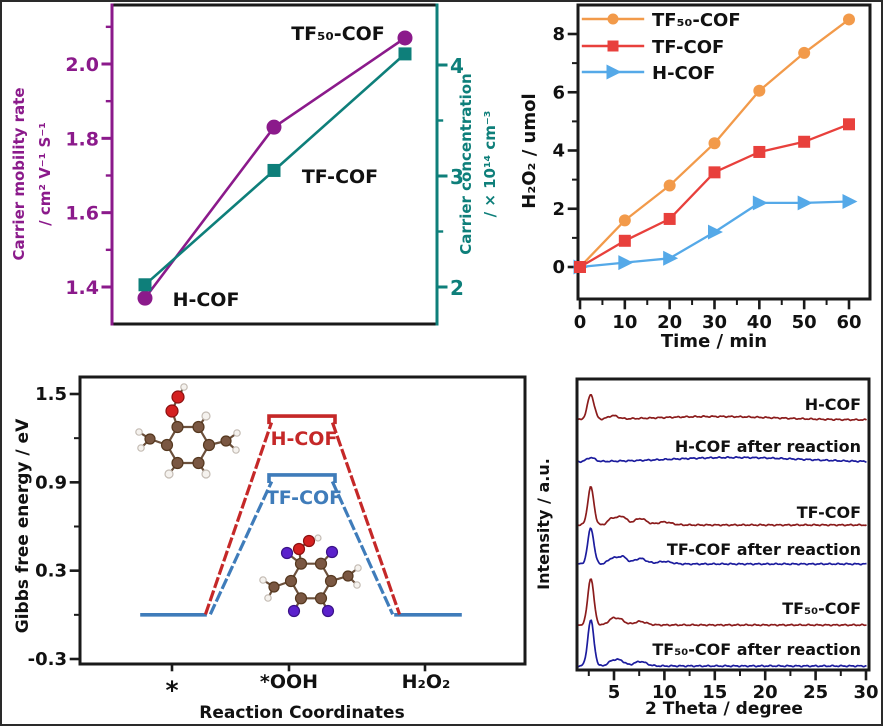 The width and height of the screenshot is (883, 726). Describe the element at coordinates (302, 478) in the screenshot. I see `energy-level-TF-COF` at that location.